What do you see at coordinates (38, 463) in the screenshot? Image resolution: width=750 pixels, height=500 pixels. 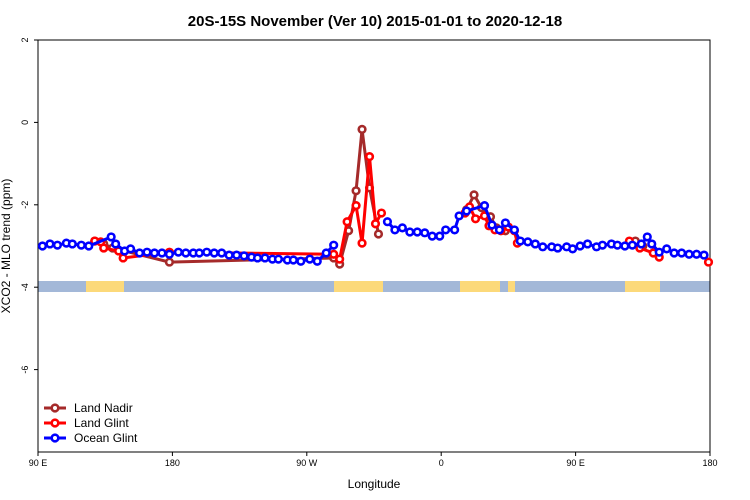 I see `x-tick-label: 90 E` at bounding box center [38, 463].